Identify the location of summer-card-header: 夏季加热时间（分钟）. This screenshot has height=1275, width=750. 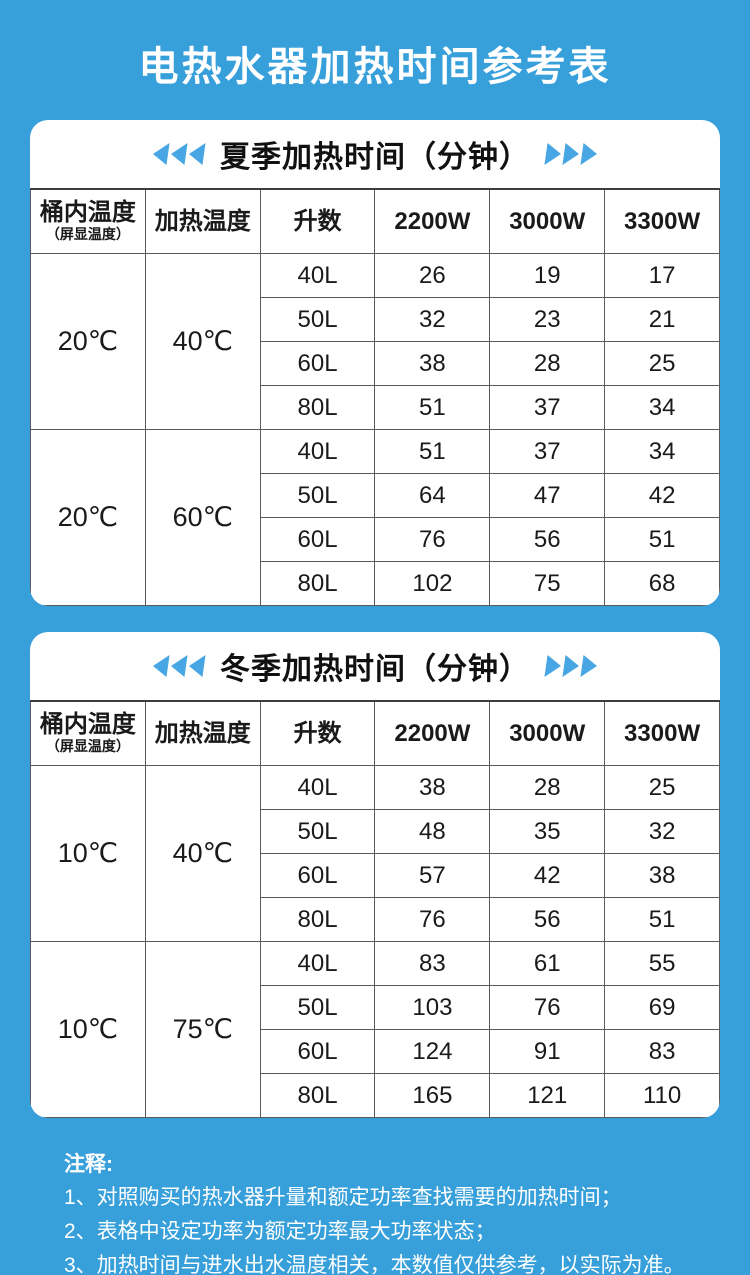
(375, 154).